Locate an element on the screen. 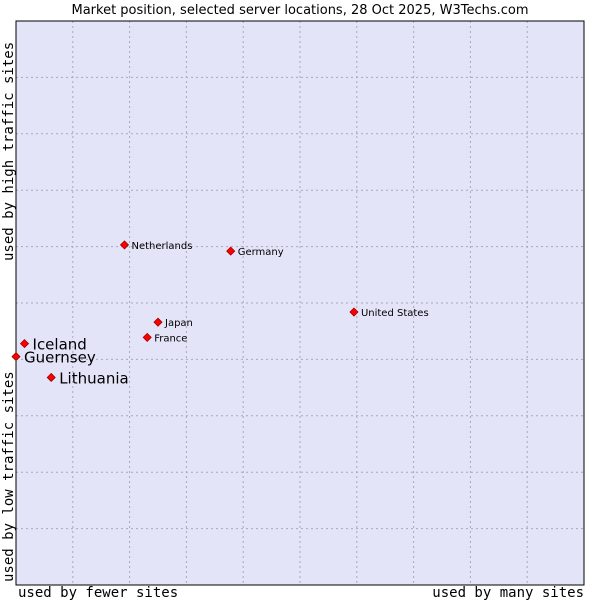  point-label-iceland: Iceland is located at coordinates (60, 345).